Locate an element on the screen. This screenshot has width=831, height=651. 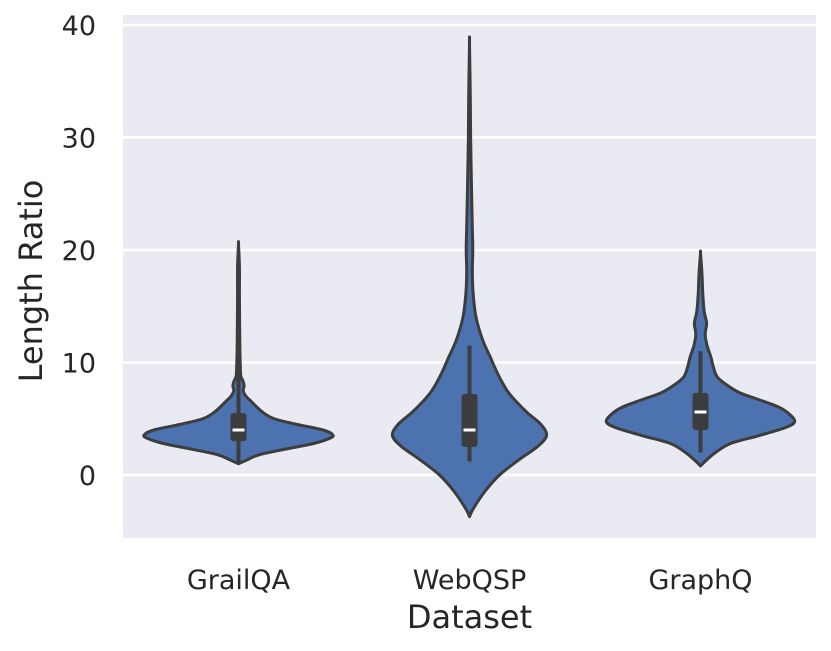
y-tick-label-0: 0 is located at coordinates (87, 476).